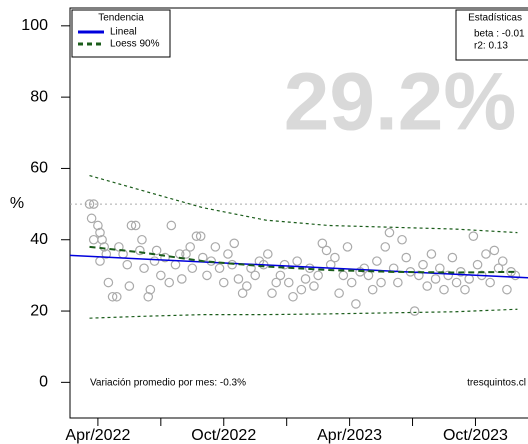 This screenshot has width=528, height=444. Describe the element at coordinates (39, 310) in the screenshot. I see `y-tick-label: 20` at that location.